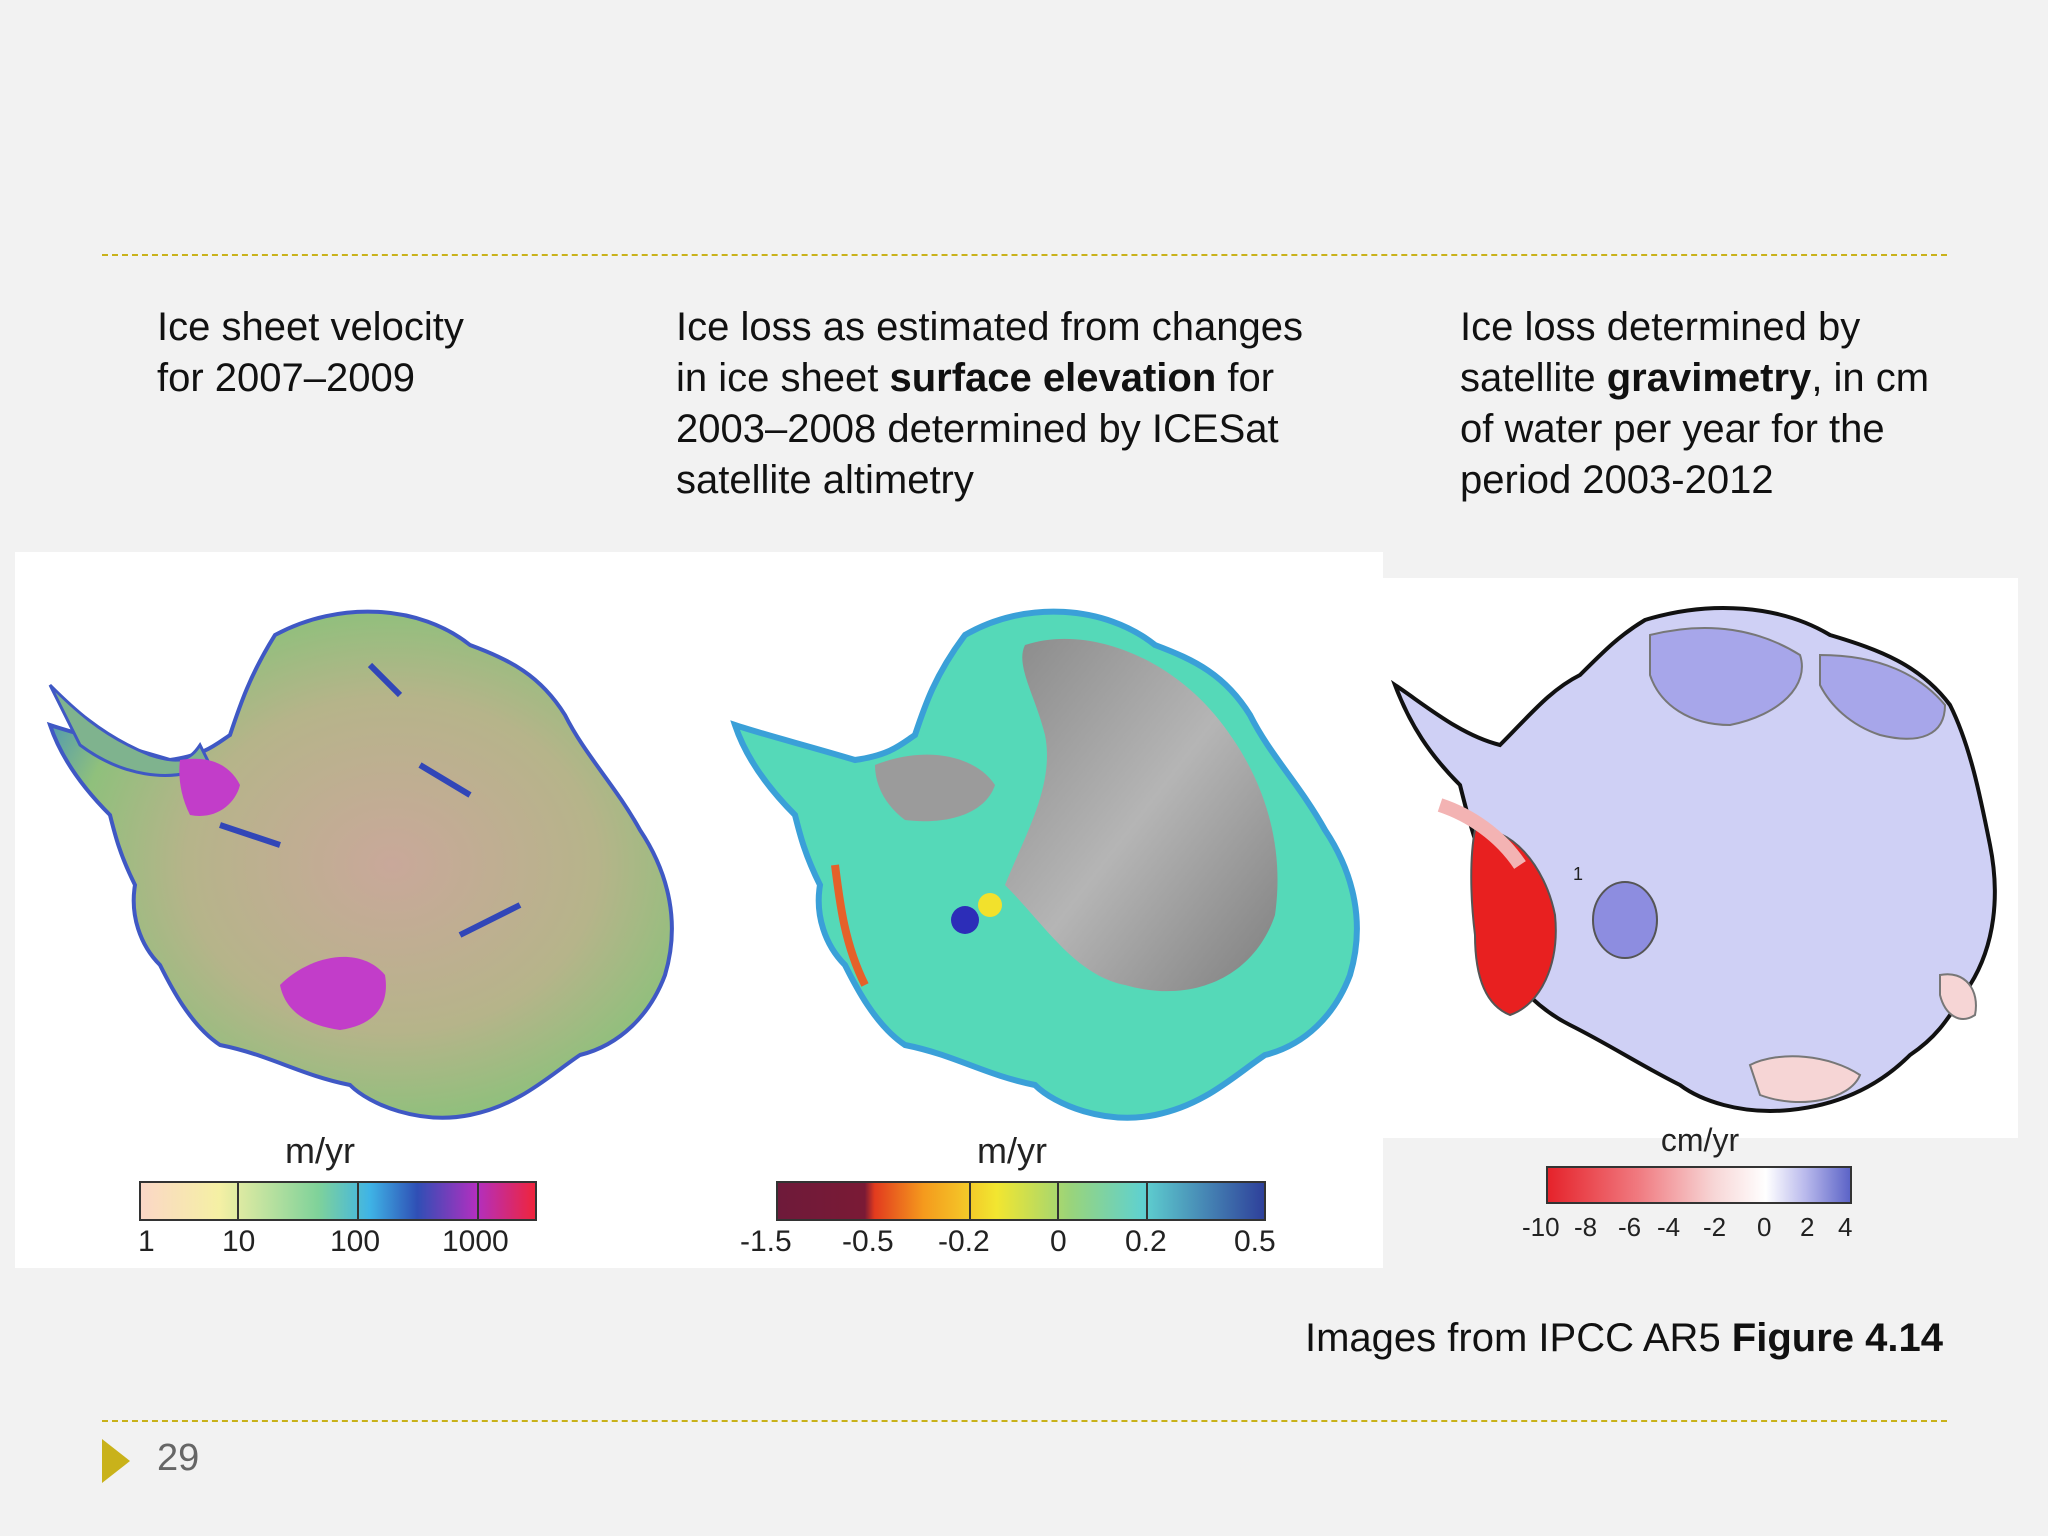 Image resolution: width=2048 pixels, height=1536 pixels. Describe the element at coordinates (990, 905) in the screenshot. I see `elevation-gain-patch` at that location.